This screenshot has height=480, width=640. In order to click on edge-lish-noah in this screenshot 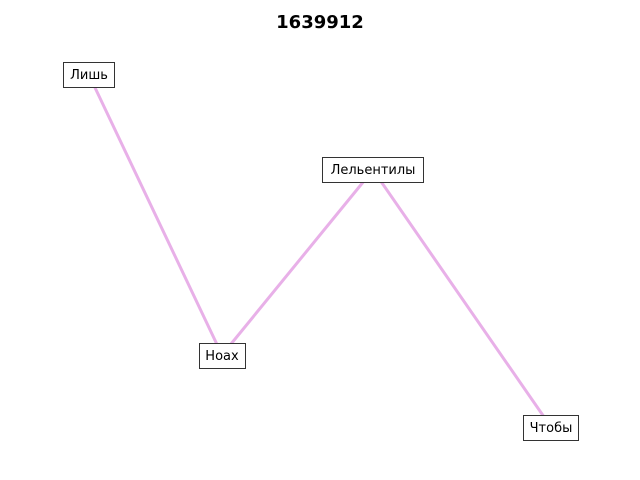, I will do `click(155, 215)`.